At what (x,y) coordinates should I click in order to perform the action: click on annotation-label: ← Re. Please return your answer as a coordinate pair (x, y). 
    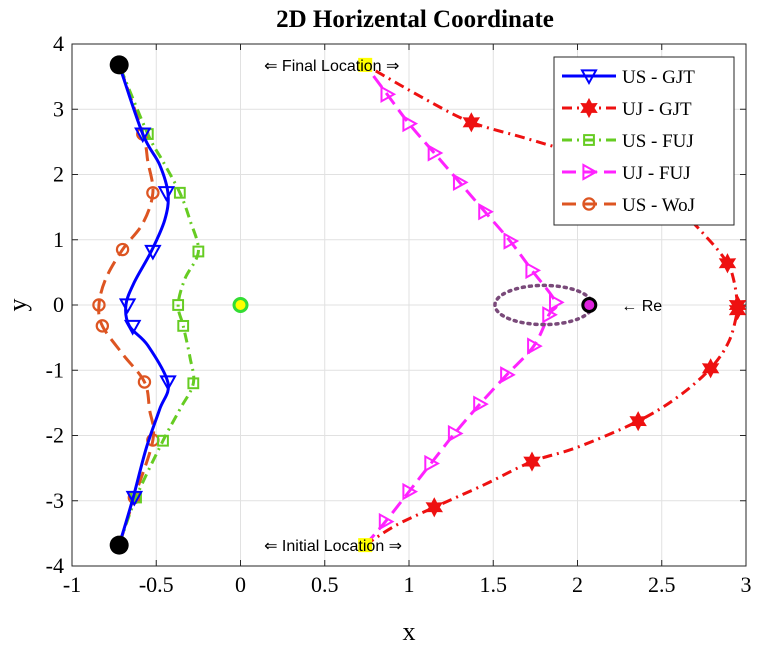
    Looking at the image, I should click on (641, 306).